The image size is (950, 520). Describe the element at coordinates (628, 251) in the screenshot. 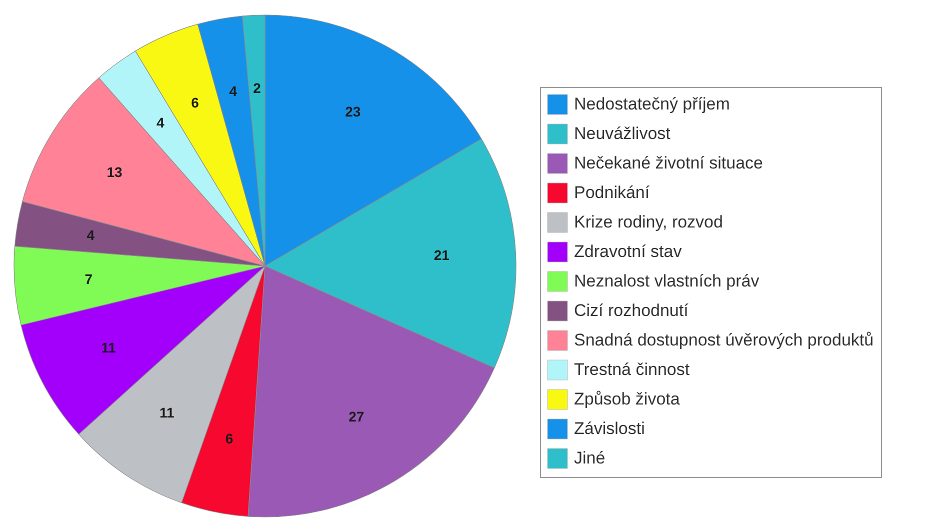

I see `legend-label: Zdravotní stav` at that location.